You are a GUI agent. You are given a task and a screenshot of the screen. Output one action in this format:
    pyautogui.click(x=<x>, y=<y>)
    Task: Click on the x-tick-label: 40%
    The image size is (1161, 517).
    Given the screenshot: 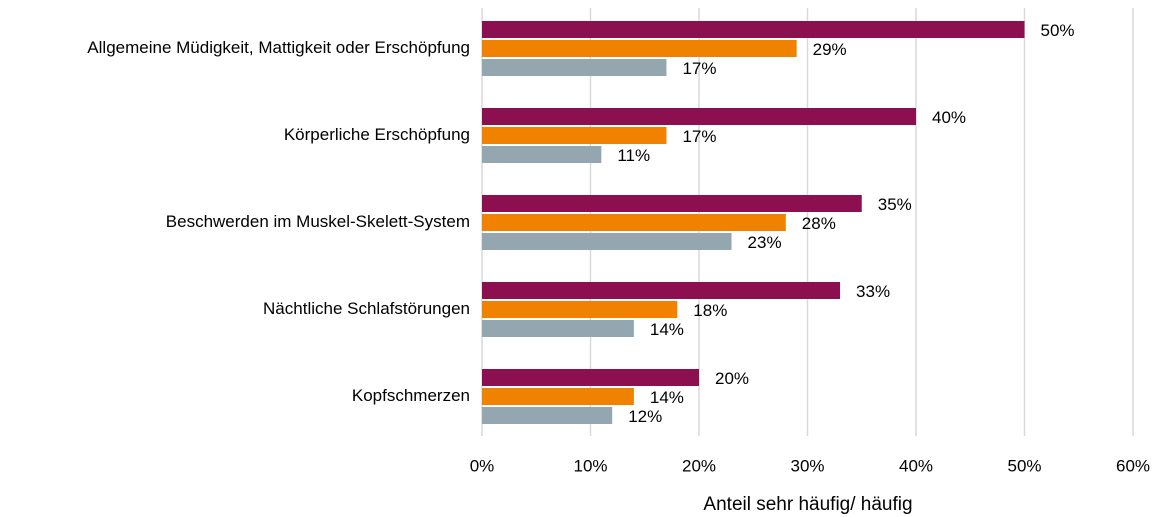 What is the action you would take?
    pyautogui.click(x=916, y=465)
    